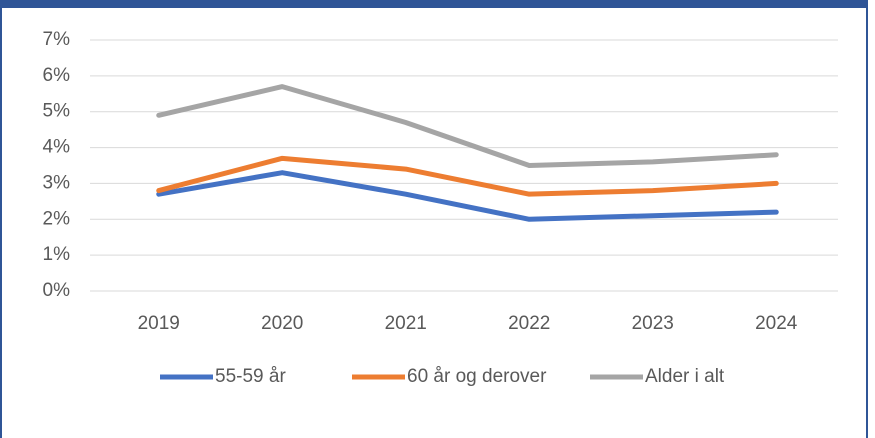  Describe the element at coordinates (57, 182) in the screenshot. I see `y-tick-label: 3%` at that location.